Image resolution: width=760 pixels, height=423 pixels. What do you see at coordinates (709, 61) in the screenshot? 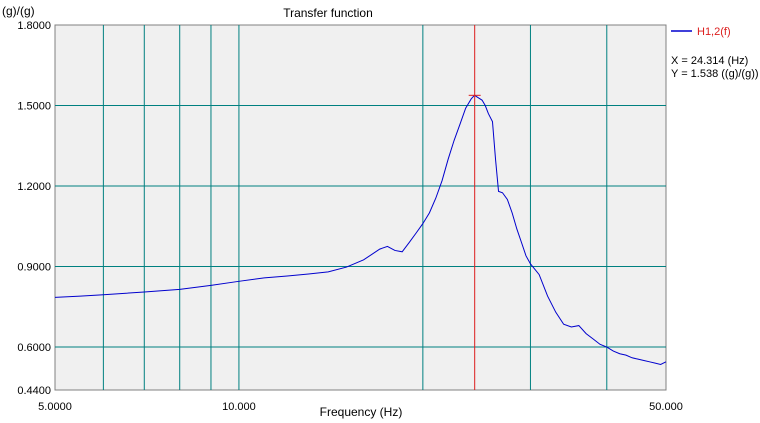
I see `cursor-readout-x: X = 24.314 (Hz)` at bounding box center [709, 61].